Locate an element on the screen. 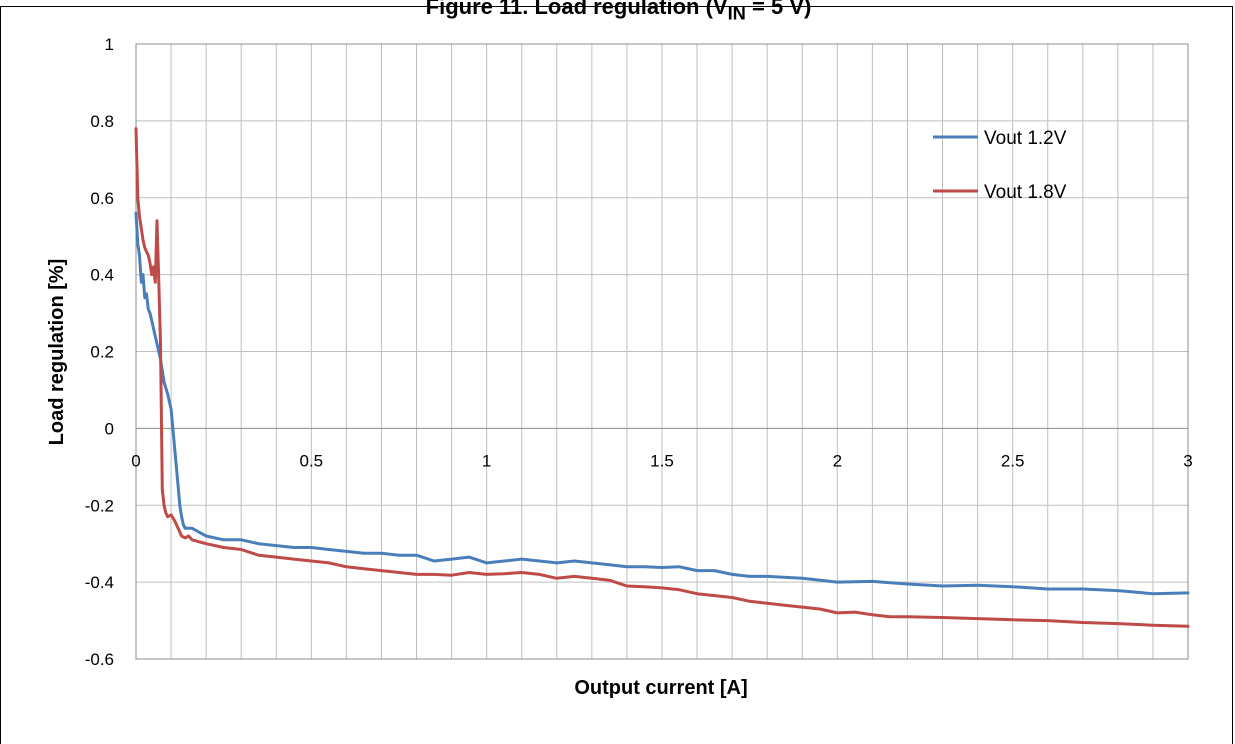  y-tick-label: 0.4 is located at coordinates (102, 275).